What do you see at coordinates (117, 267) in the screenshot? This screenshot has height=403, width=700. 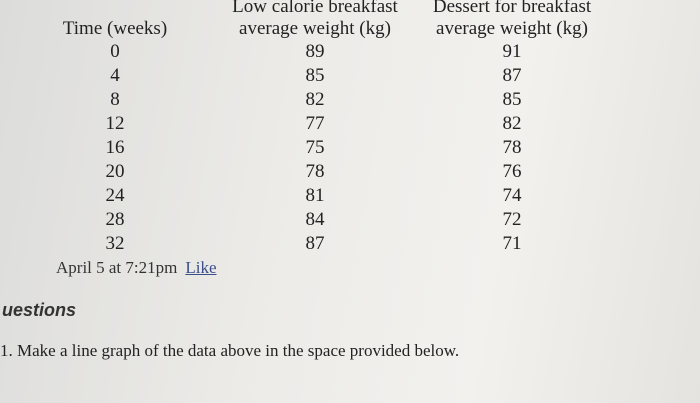 I see `timestamp: April 5 at 7:21pm` at bounding box center [117, 267].